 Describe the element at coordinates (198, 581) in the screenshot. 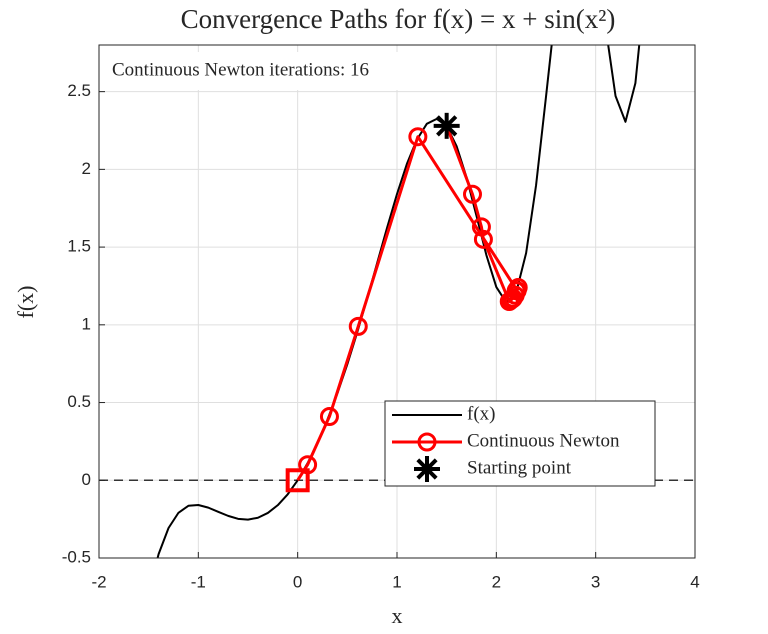

I see `x-tick-label: -1` at that location.